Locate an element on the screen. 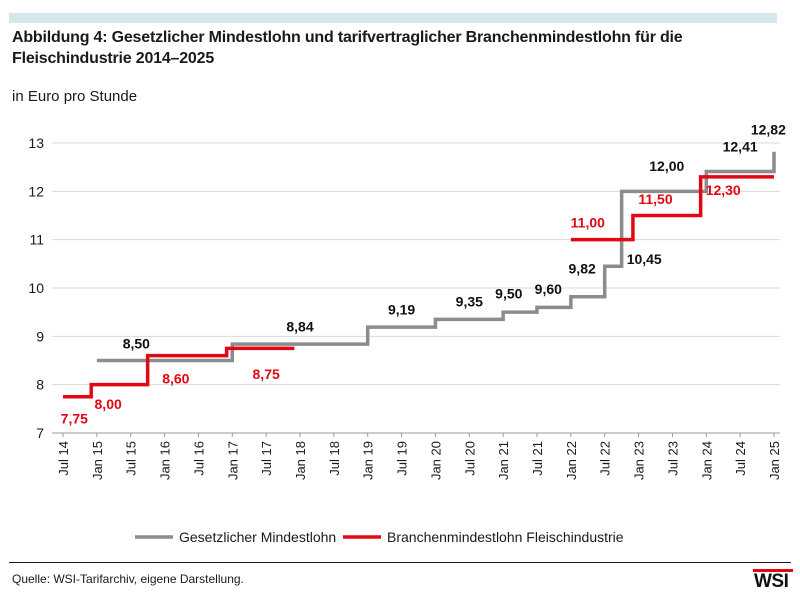 Image resolution: width=800 pixels, height=609 pixels. x-tick-label: Jan 19 is located at coordinates (368, 460).